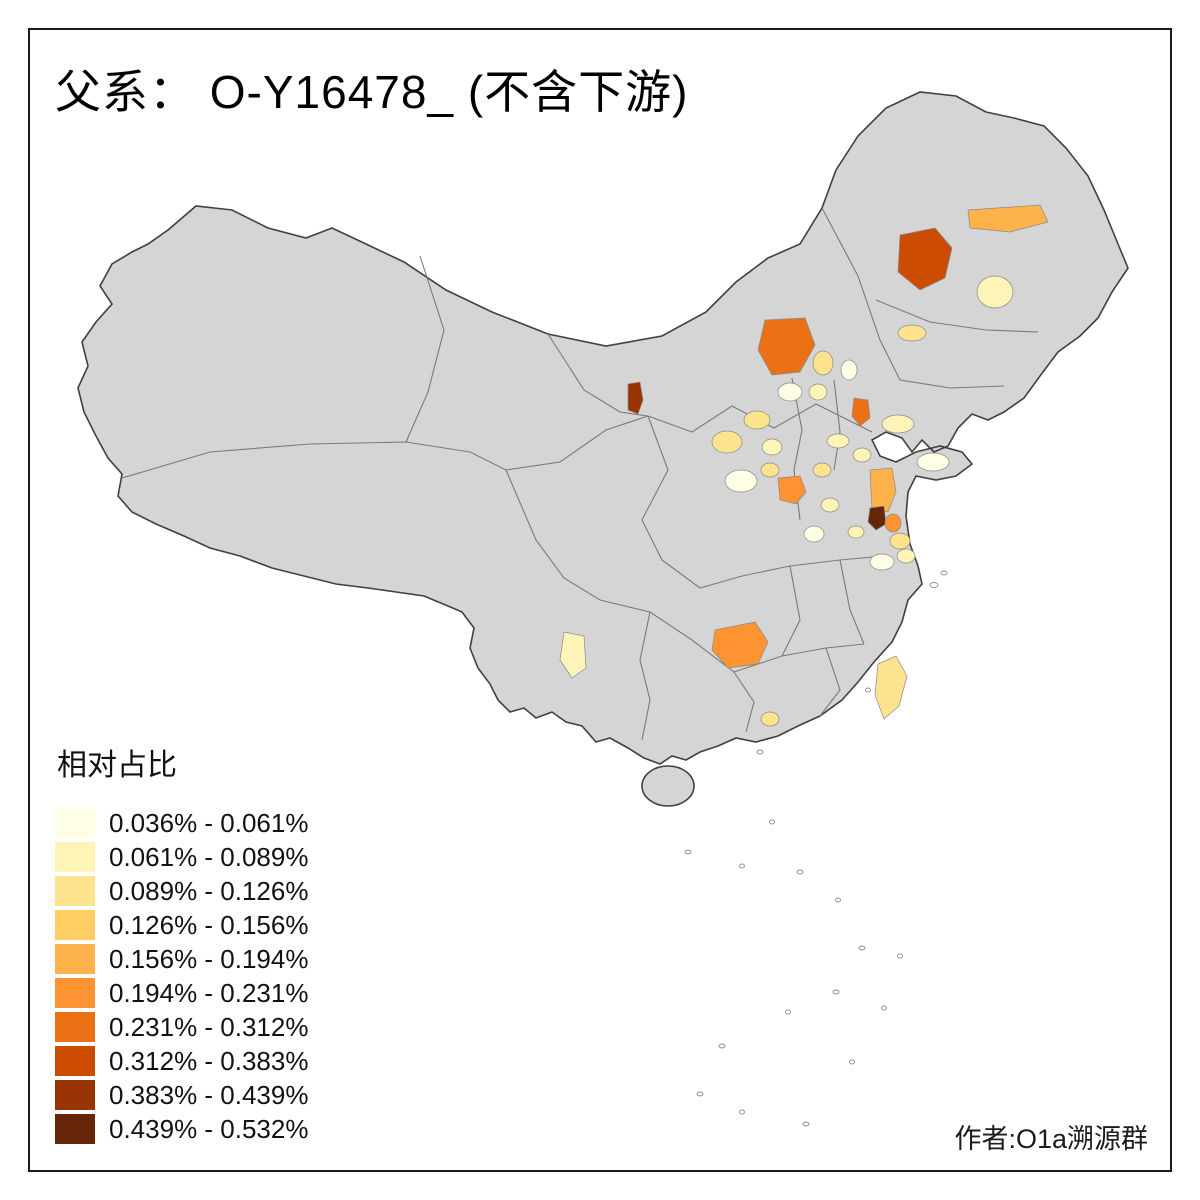 Image resolution: width=1200 pixels, height=1200 pixels. What do you see at coordinates (209, 958) in the screenshot?
I see `legend-label: 0.156% - 0.194%` at bounding box center [209, 958].